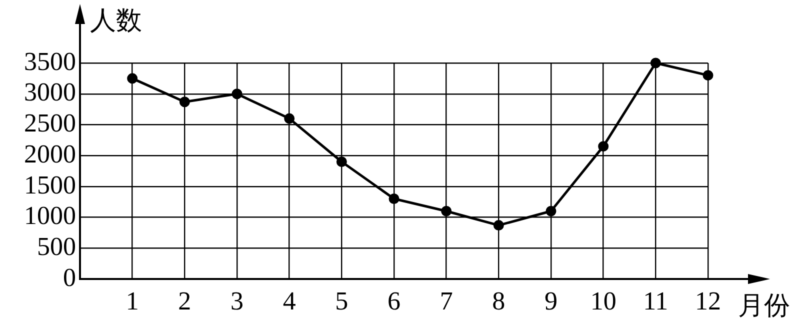  Describe the element at coordinates (237, 301) in the screenshot. I see `x-tick-label: 3` at that location.